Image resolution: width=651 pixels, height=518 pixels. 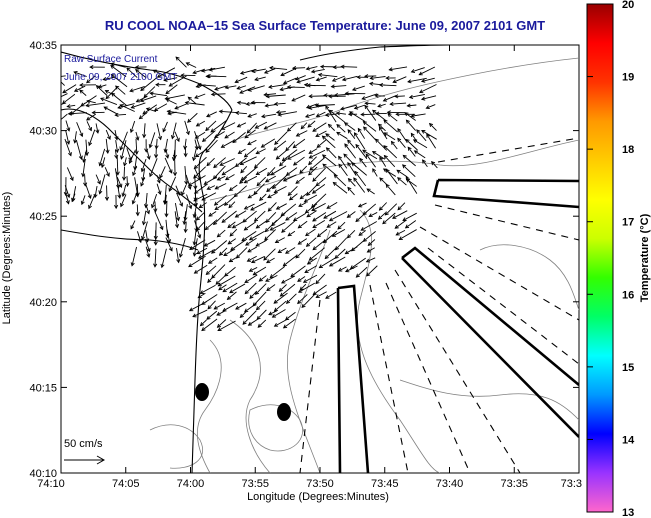 What do you see at coordinates (126, 484) in the screenshot?
I see `x-tick-label: 74:05` at bounding box center [126, 484].